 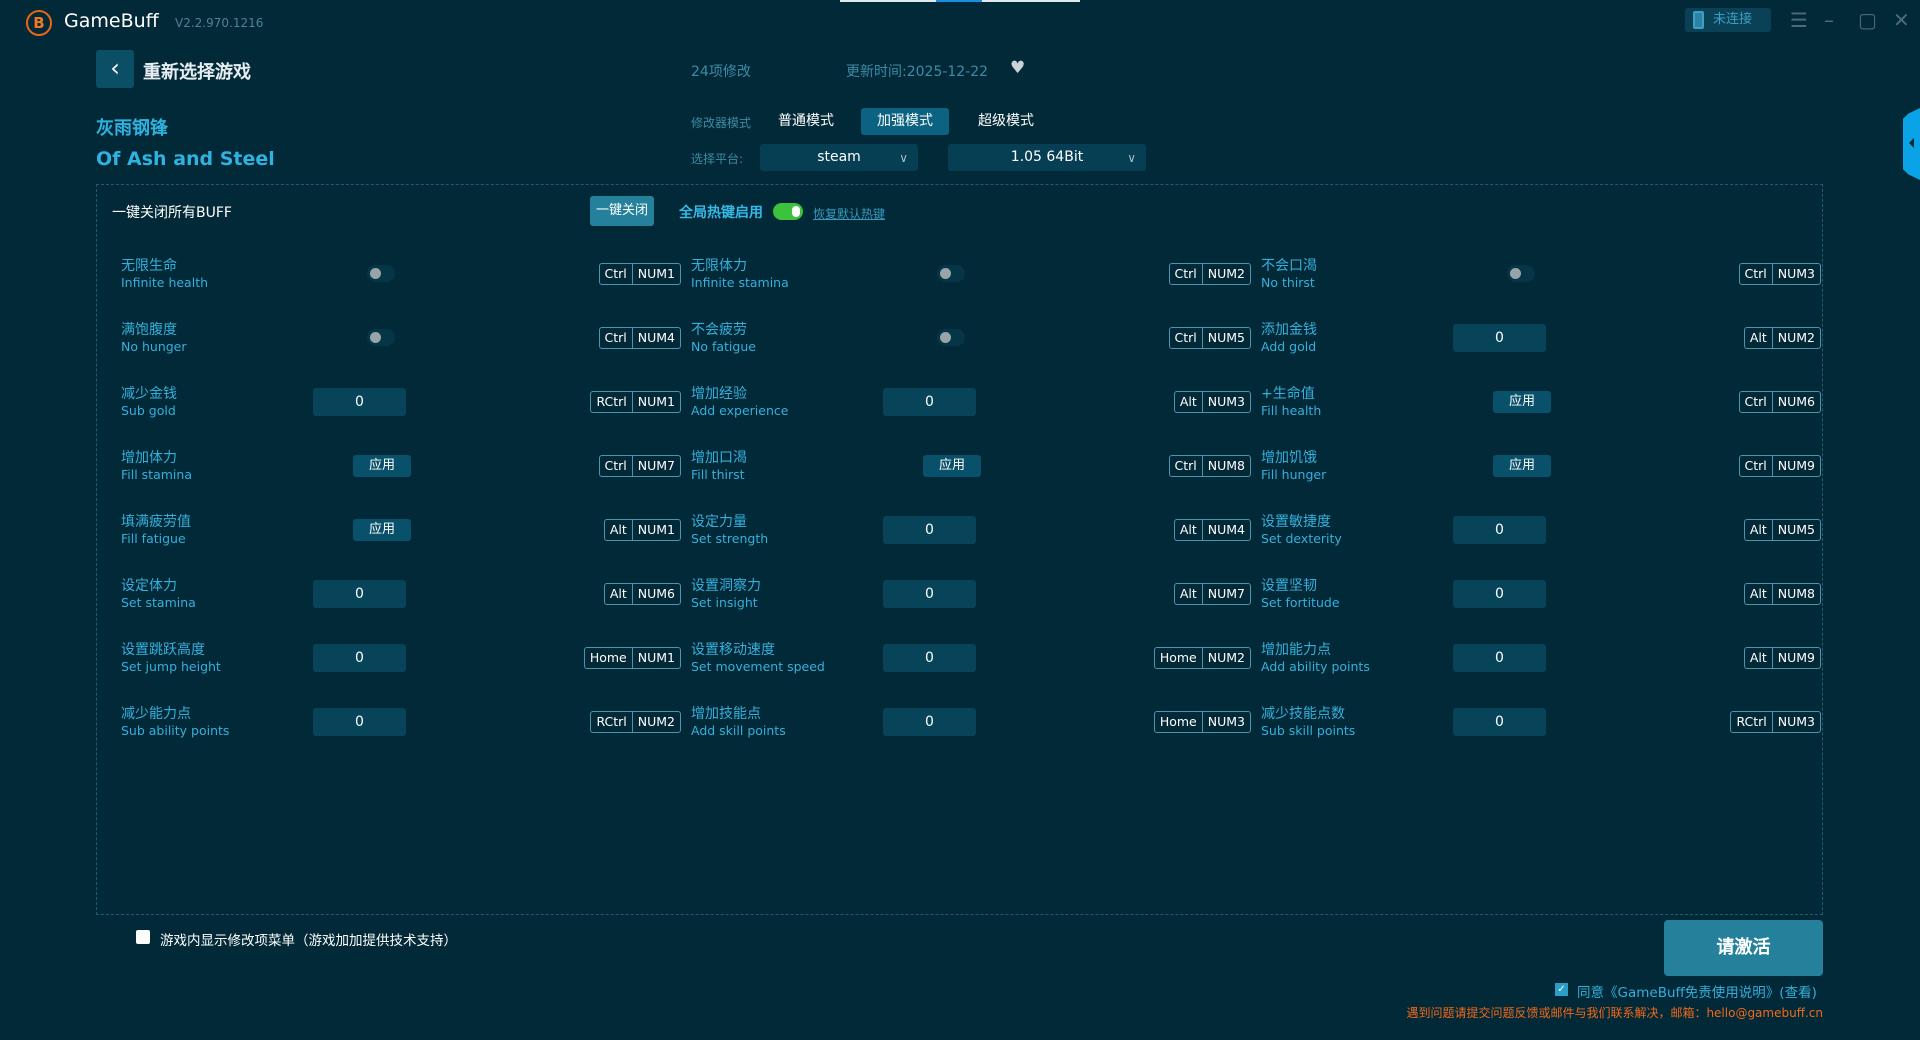 What do you see at coordinates (115, 69) in the screenshot?
I see `back-button: ‹` at bounding box center [115, 69].